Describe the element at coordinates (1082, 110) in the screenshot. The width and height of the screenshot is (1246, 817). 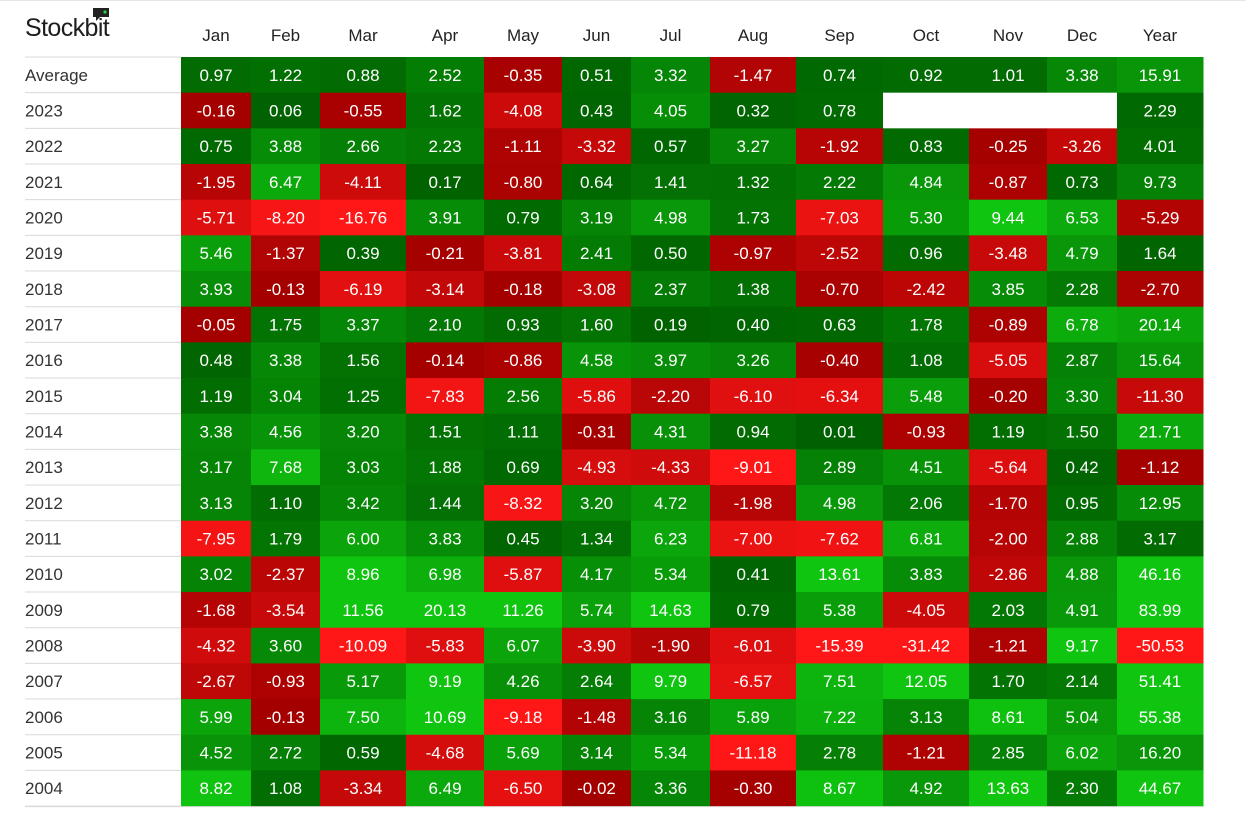
I see `heatmap-cell-empty` at that location.